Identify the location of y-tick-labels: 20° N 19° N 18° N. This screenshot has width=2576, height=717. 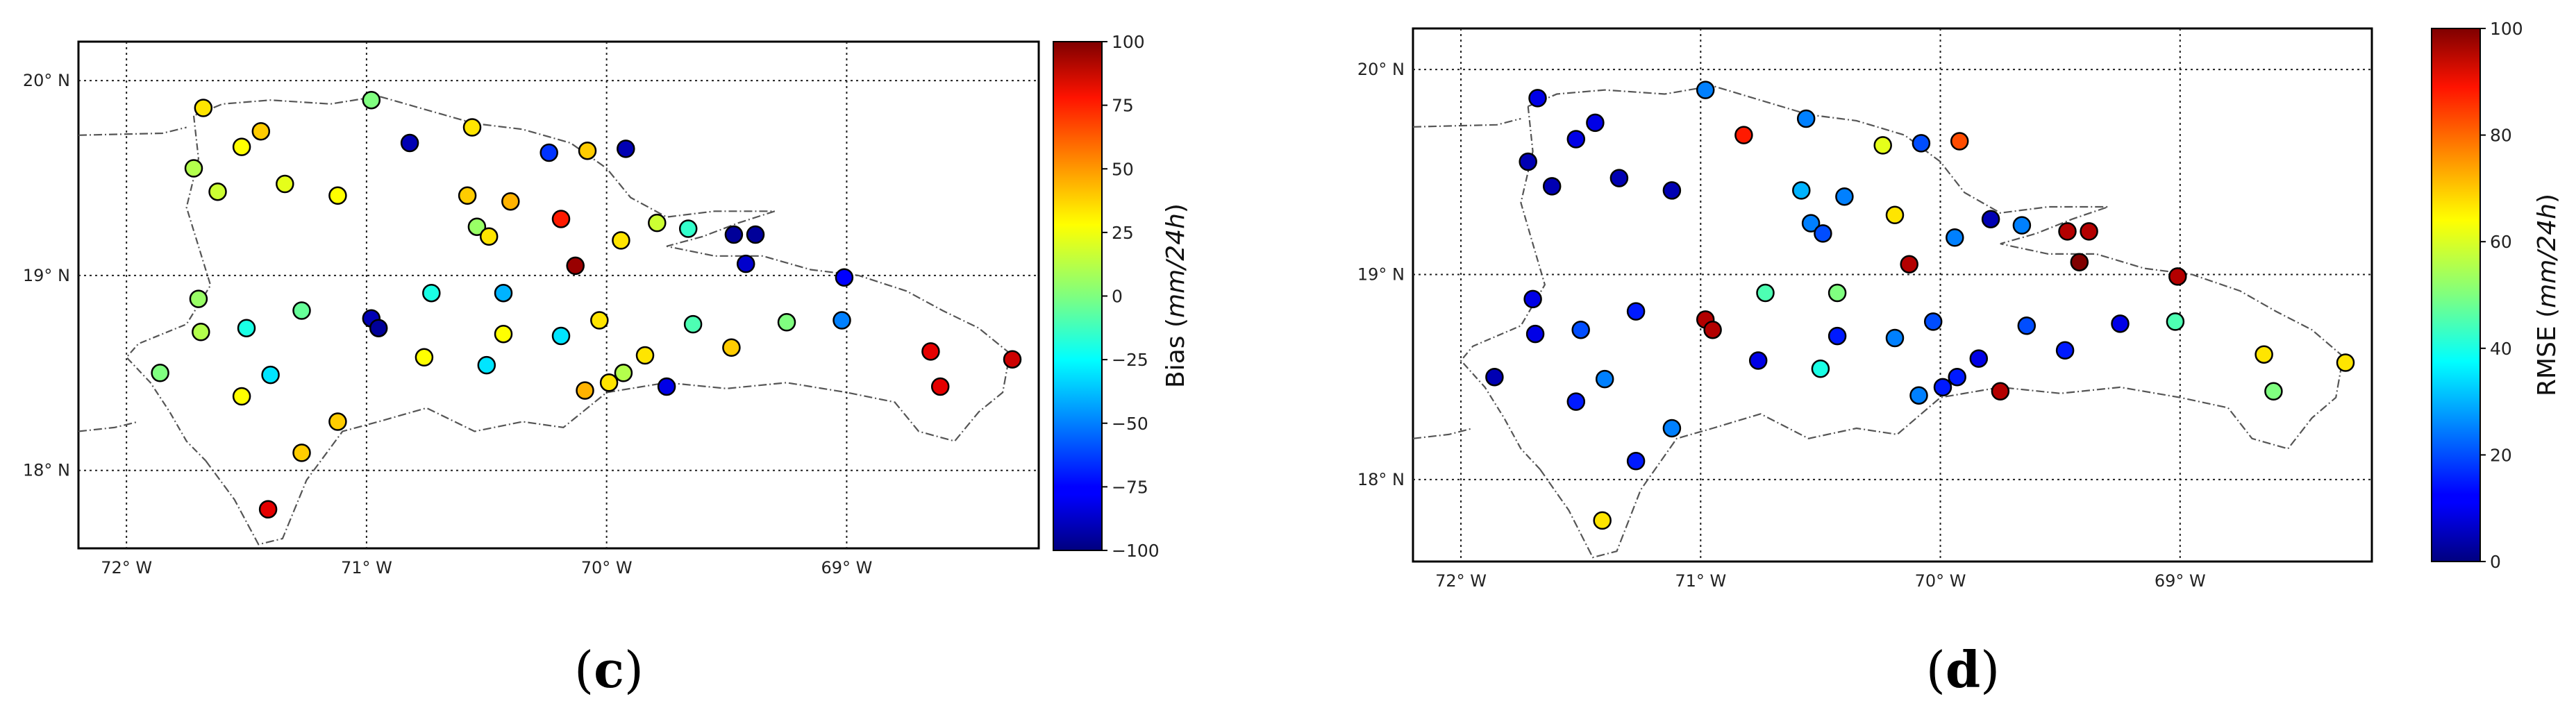
(1381, 274).